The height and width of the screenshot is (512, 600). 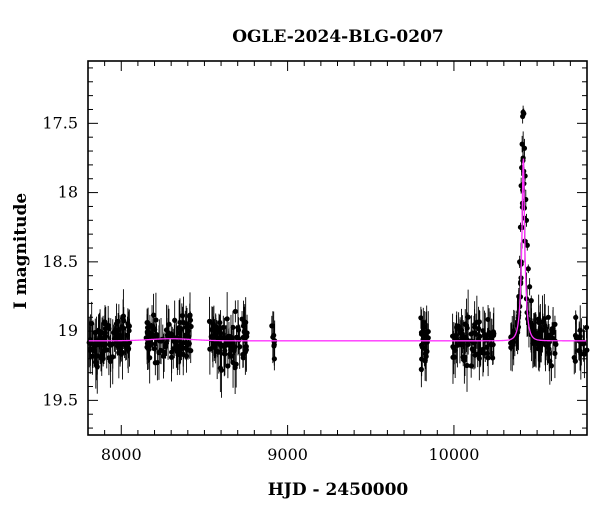 What do you see at coordinates (60, 122) in the screenshot?
I see `y-tick-label: 17.5` at bounding box center [60, 122].